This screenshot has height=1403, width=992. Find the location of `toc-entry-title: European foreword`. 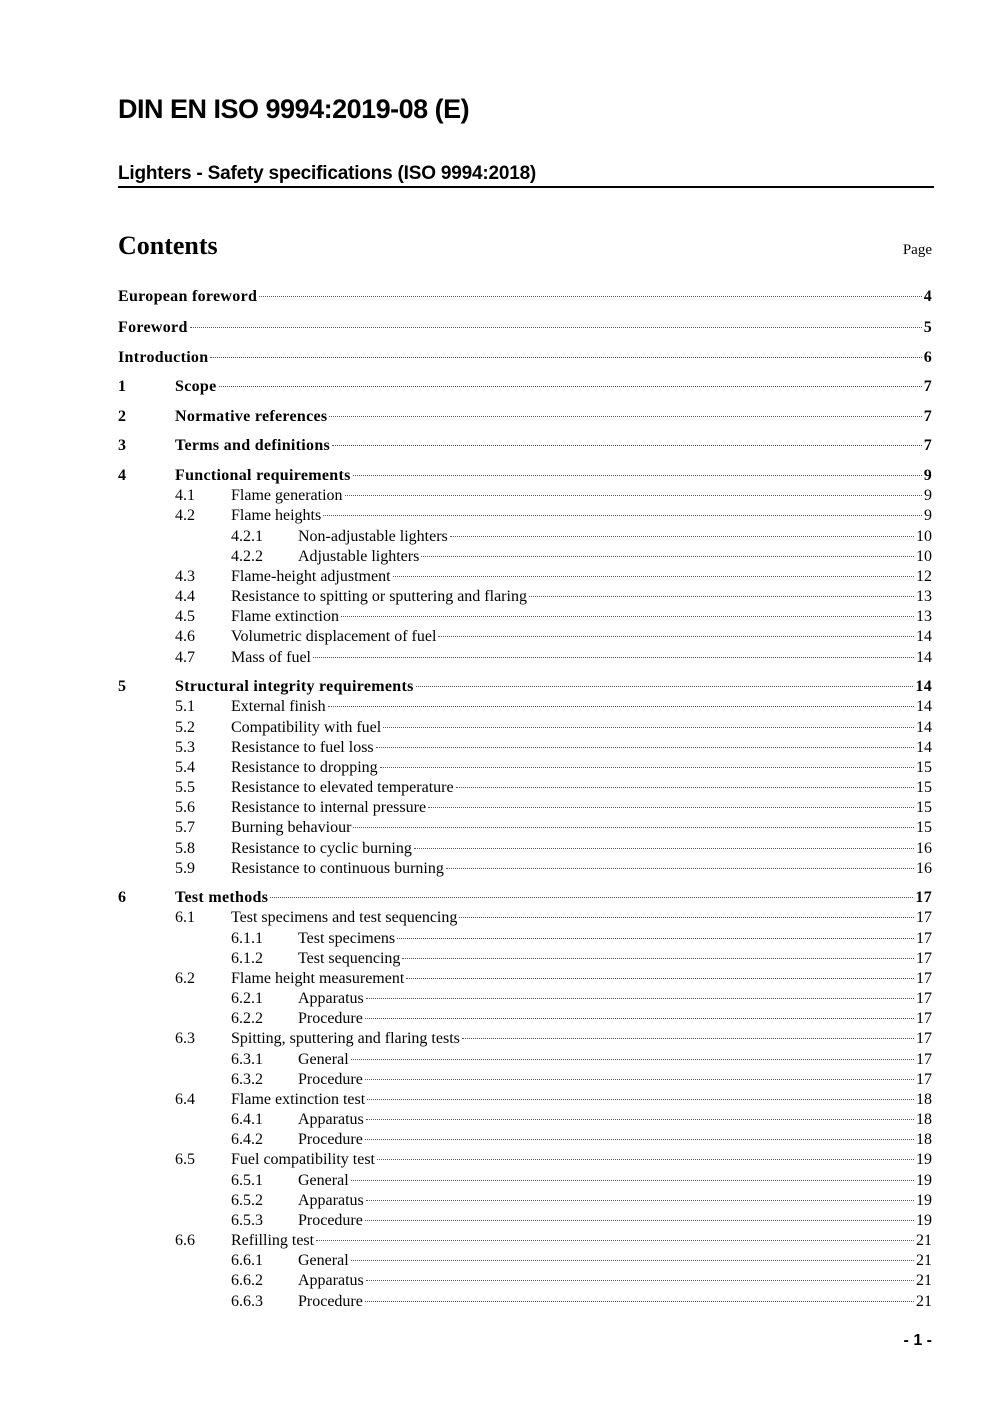

toc-entry-title: European foreword is located at coordinates (188, 296).